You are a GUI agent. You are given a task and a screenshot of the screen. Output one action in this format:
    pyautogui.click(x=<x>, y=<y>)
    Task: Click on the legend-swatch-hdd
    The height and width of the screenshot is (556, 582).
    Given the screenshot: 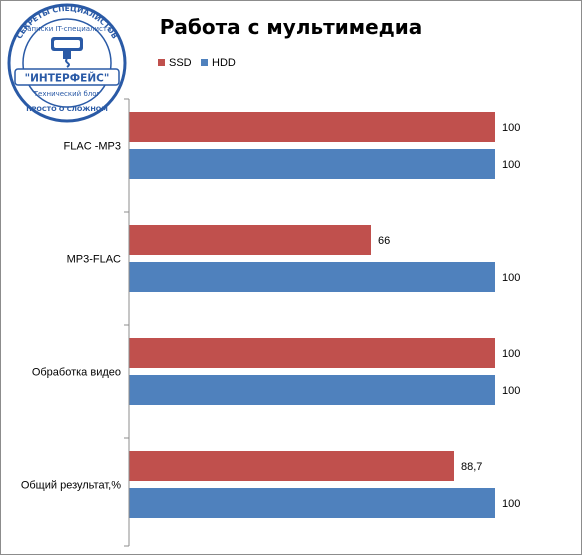 What is the action you would take?
    pyautogui.click(x=204, y=62)
    